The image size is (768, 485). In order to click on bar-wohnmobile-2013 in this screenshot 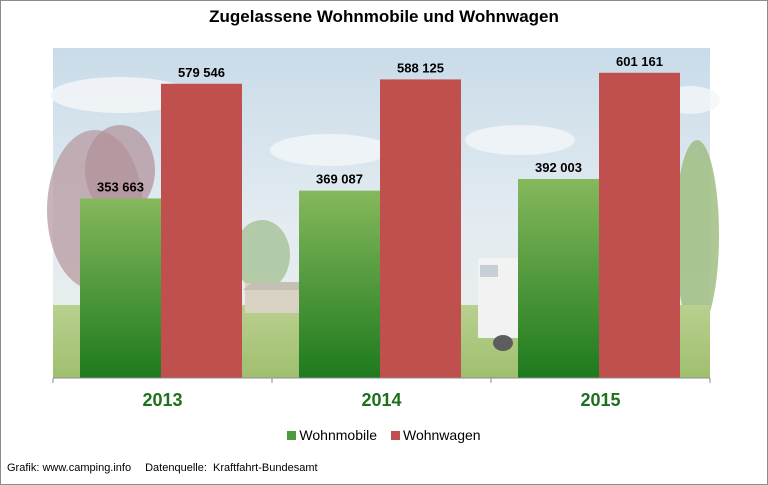, I will do `click(120, 288)`.